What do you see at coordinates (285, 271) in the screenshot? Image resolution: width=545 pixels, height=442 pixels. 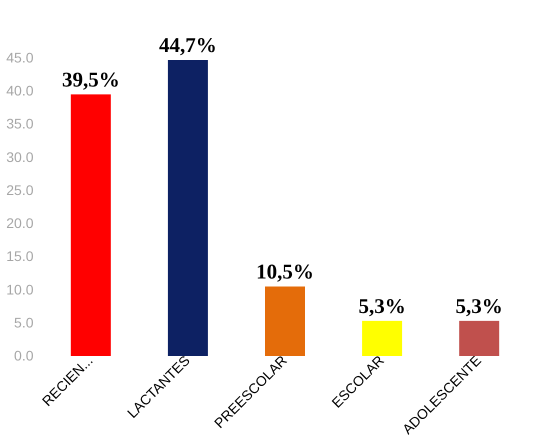 I see `data-label: 10,5%` at bounding box center [285, 271].